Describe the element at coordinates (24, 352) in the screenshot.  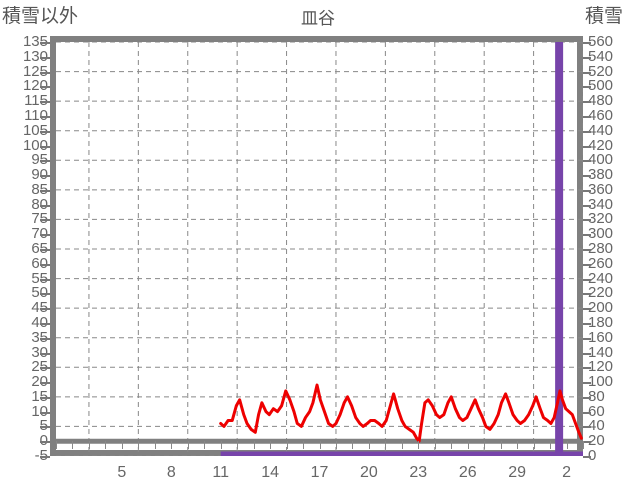
I see `left-tick-label: 30` at that location.